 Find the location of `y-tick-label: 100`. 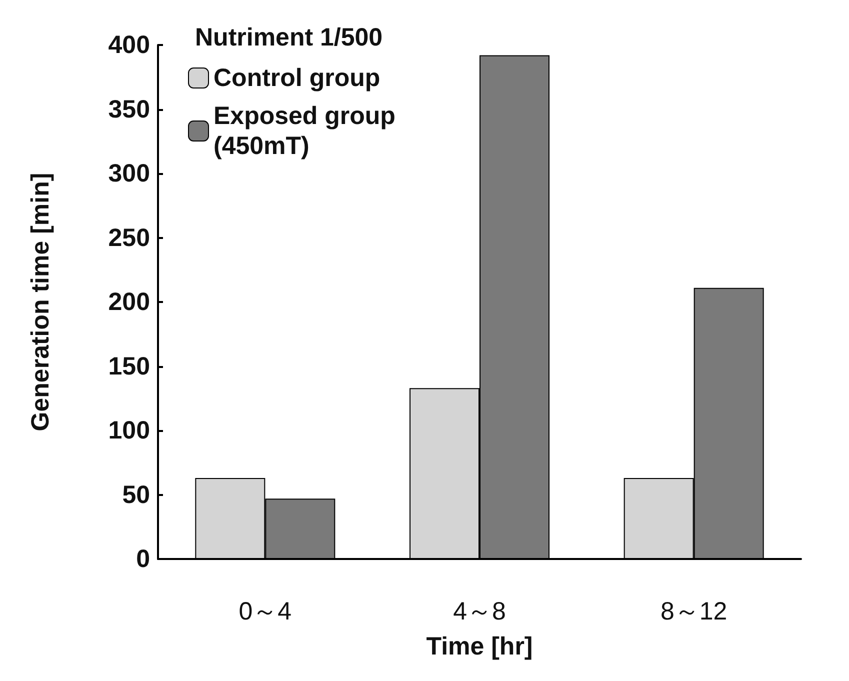

y-tick-label: 100 is located at coordinates (129, 430).